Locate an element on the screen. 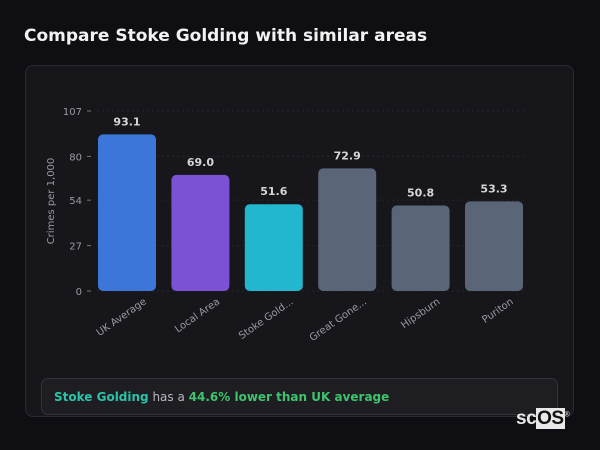  data-label: 51.6 is located at coordinates (273, 191).